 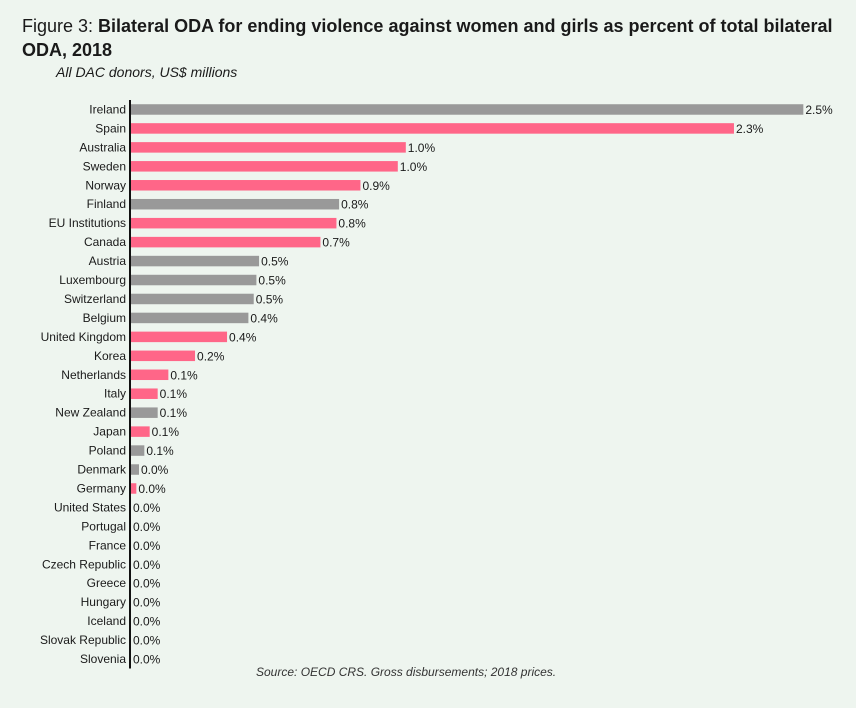 What do you see at coordinates (152, 489) in the screenshot?
I see `value-label-germany: 0.0%` at bounding box center [152, 489].